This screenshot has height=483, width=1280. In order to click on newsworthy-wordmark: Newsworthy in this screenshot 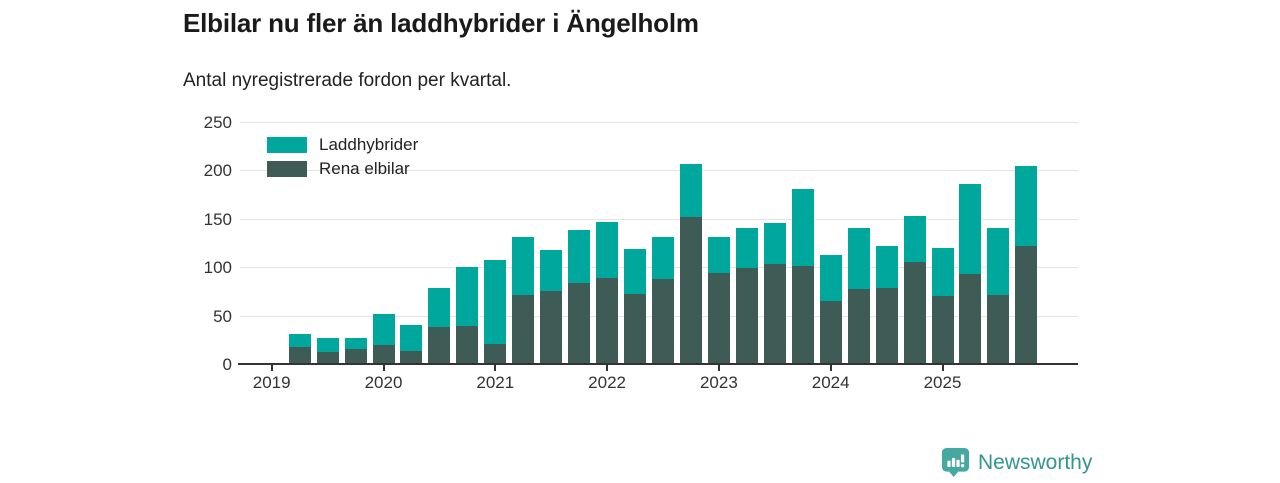, I will do `click(1035, 462)`.